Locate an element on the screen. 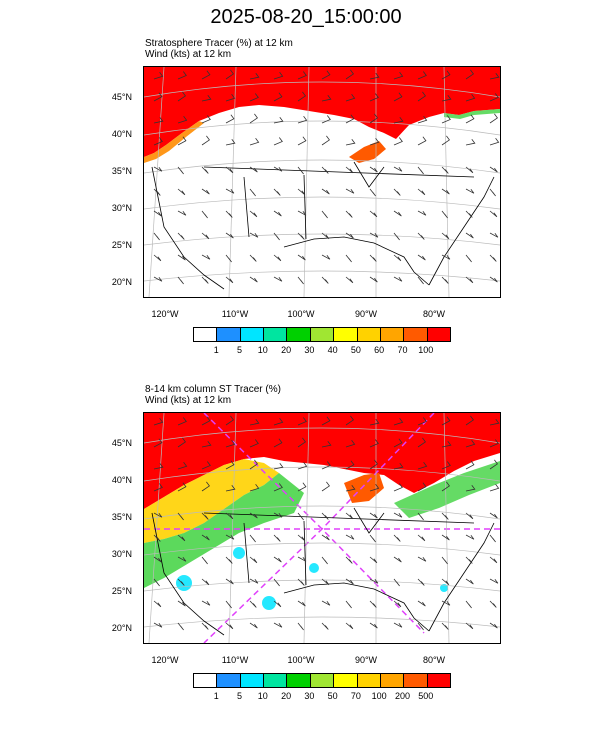 The height and width of the screenshot is (737, 612). panel2-colorbar is located at coordinates (322, 680).